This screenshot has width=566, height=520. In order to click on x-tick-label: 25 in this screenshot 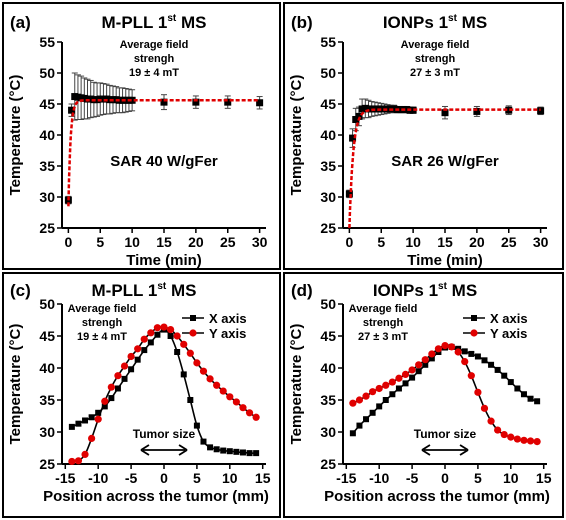, I will do `click(509, 242)`.